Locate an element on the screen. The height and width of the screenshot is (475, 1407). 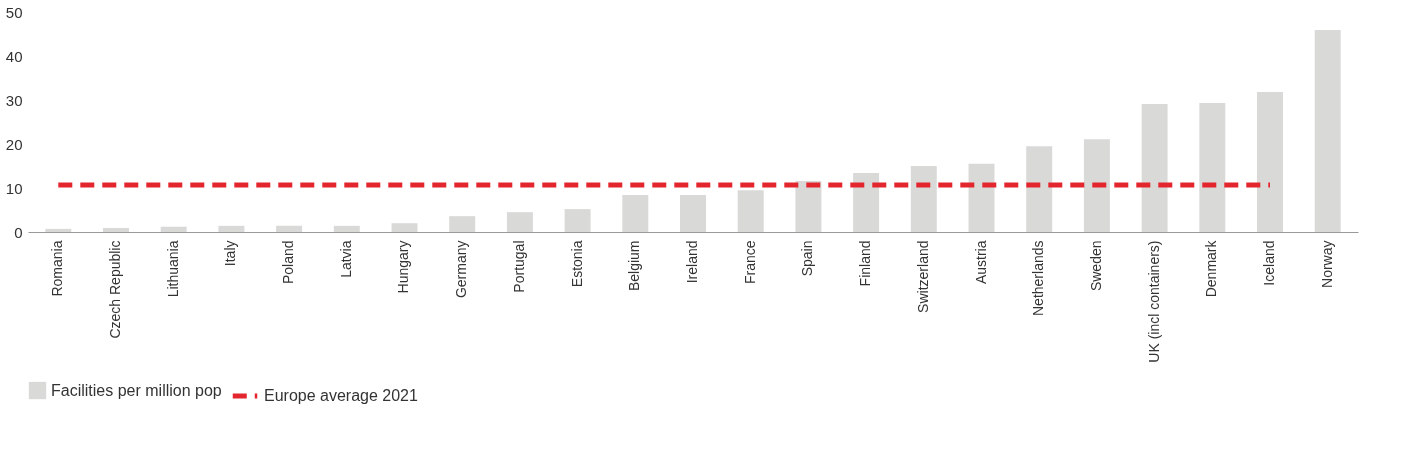
x-tick-label: UK (incl containers) is located at coordinates (1153, 301).